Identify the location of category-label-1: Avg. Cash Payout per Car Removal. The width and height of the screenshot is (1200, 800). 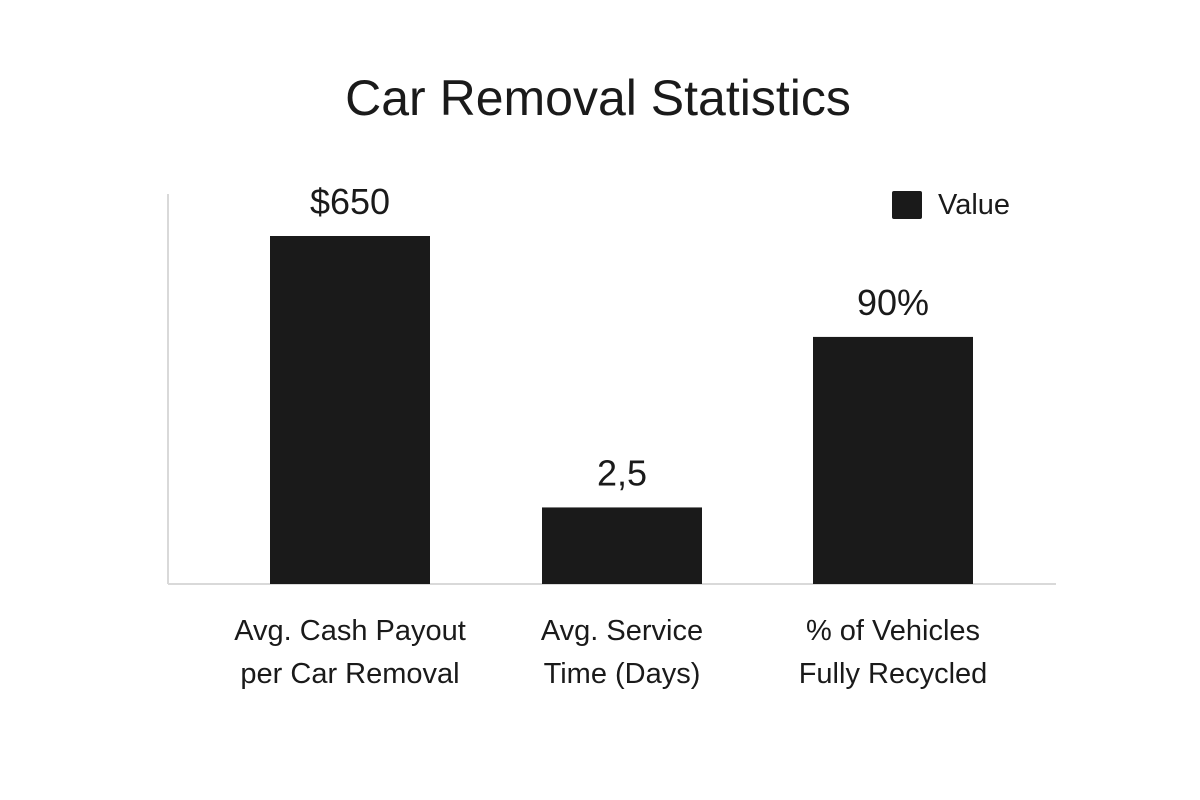
(350, 652).